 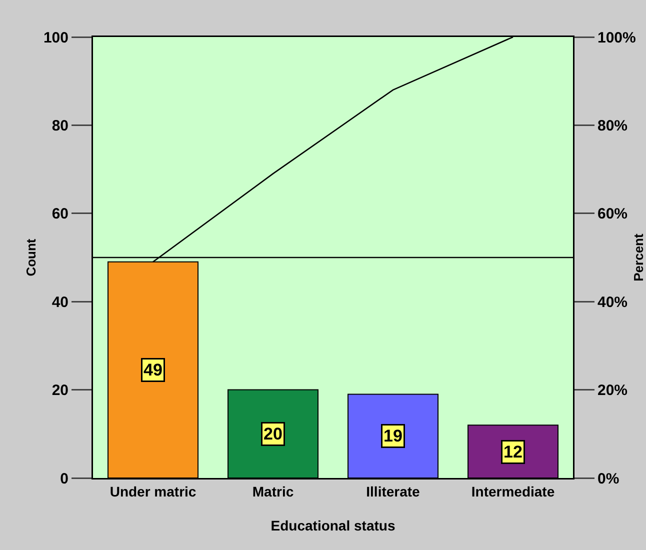 I want to click on y2-axis-title: Percent, so click(x=638, y=257).